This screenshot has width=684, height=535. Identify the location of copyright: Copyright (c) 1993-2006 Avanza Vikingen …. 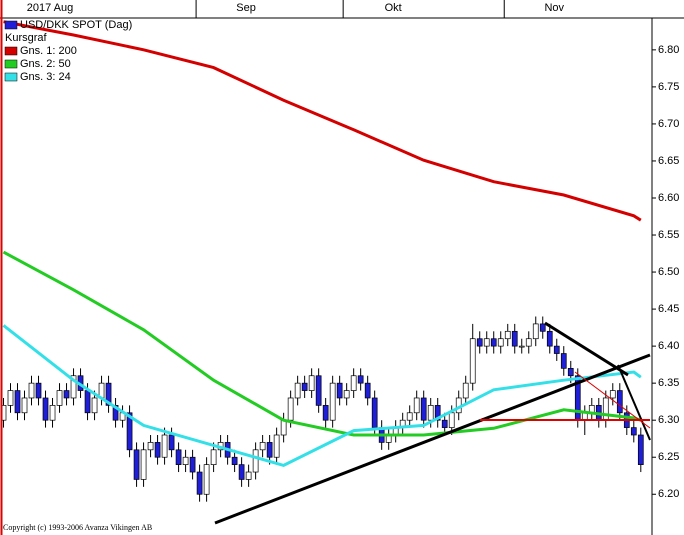
(77, 527).